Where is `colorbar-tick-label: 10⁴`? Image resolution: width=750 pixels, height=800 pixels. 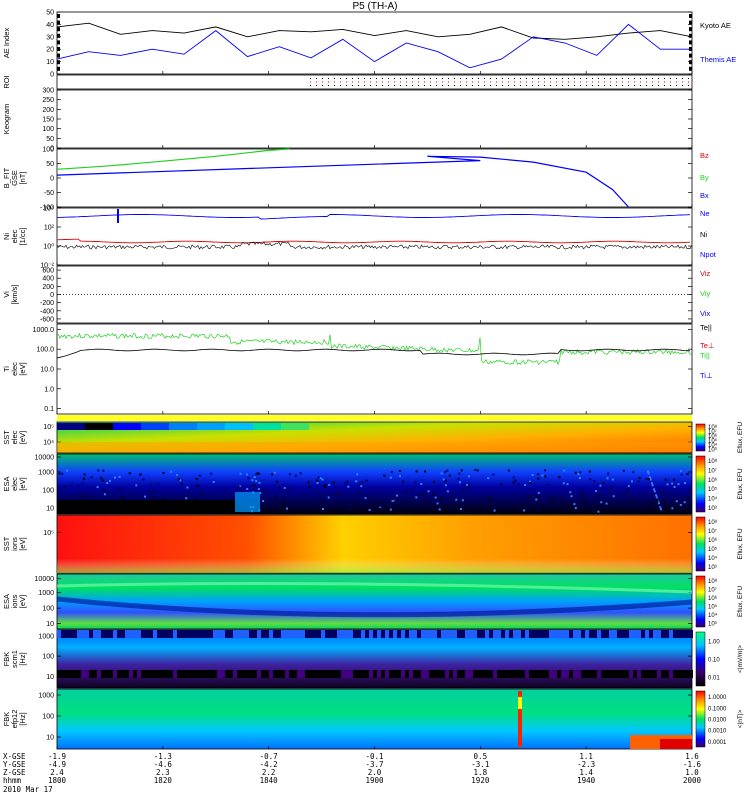
colorbar-tick-label: 10⁴ is located at coordinates (713, 558).